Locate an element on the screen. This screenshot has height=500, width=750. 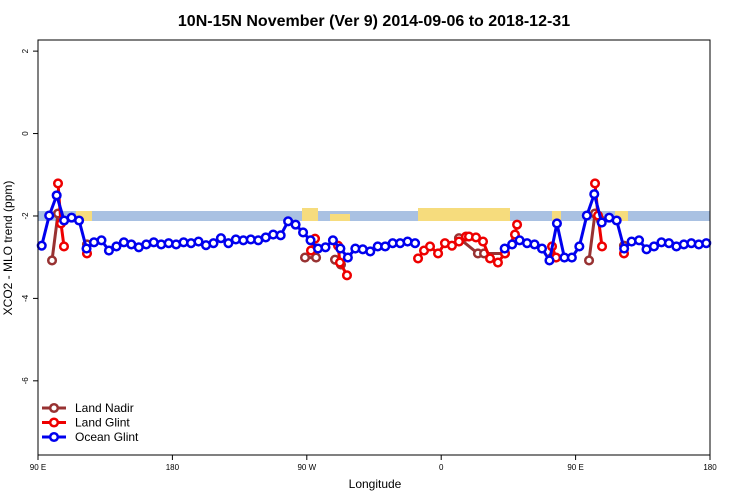
legend-label: Ocean Glint is located at coordinates (107, 437).